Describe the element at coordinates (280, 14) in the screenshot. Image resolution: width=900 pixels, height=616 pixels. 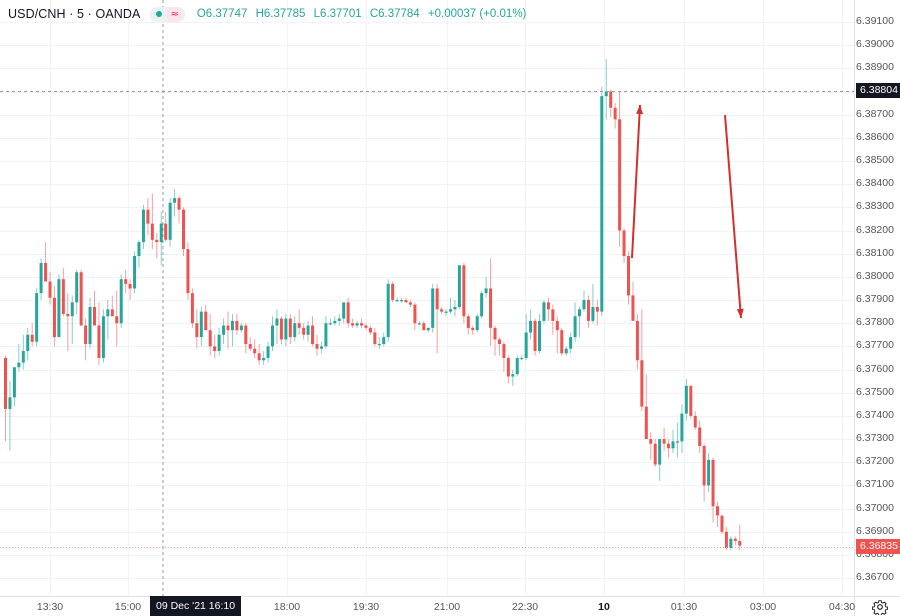
I see `high-value: H6.37785` at that location.